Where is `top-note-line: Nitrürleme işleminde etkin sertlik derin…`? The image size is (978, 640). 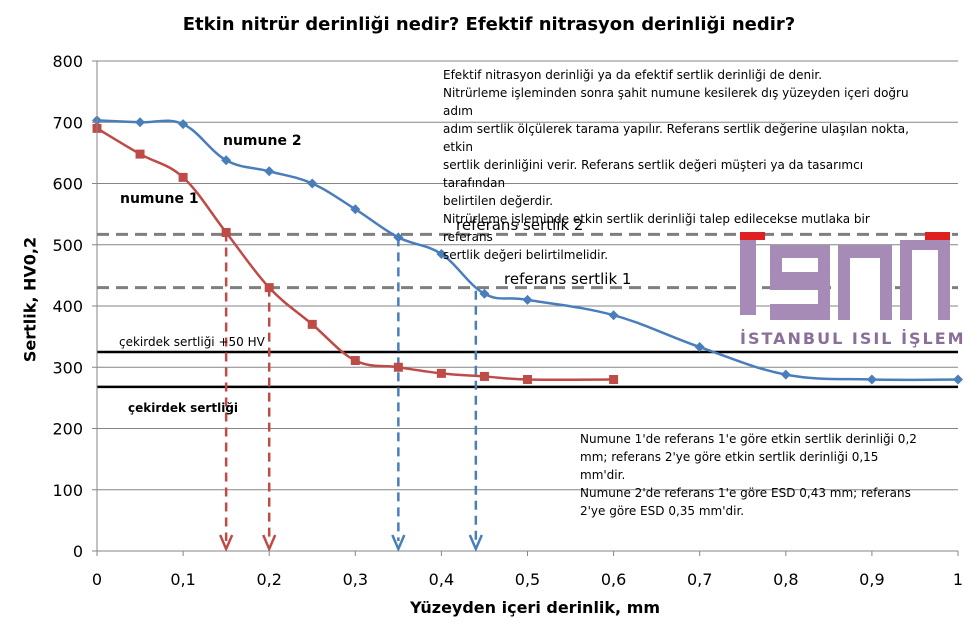
top-note-line: Nitrürleme işleminde etkin sertlik derin… is located at coordinates (656, 228).